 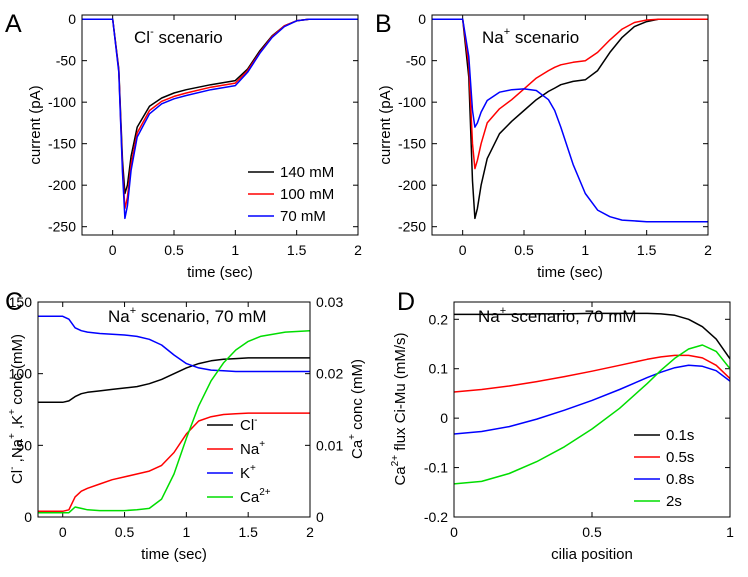 I want to click on panel-c-ytick-label-right: 0.02, so click(x=329, y=374).